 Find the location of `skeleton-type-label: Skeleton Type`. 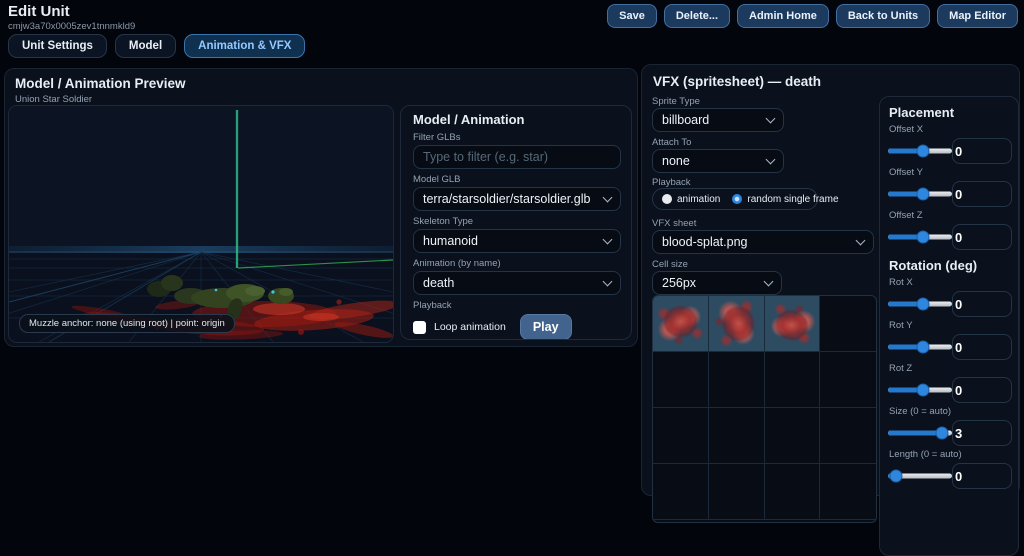

skeleton-type-label: Skeleton Type is located at coordinates (443, 221).